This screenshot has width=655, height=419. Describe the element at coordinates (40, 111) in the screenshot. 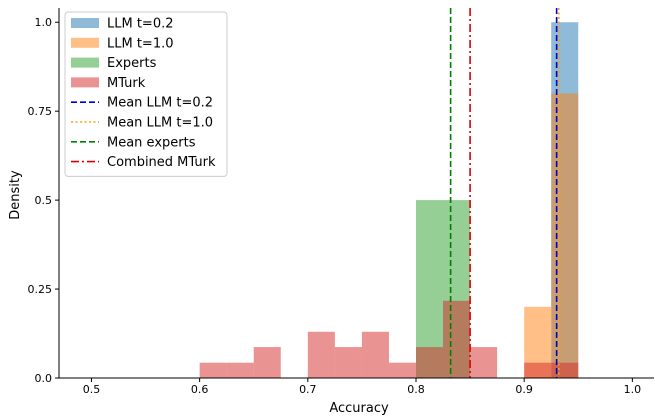

I see `y-tick-label: 0.75` at that location.